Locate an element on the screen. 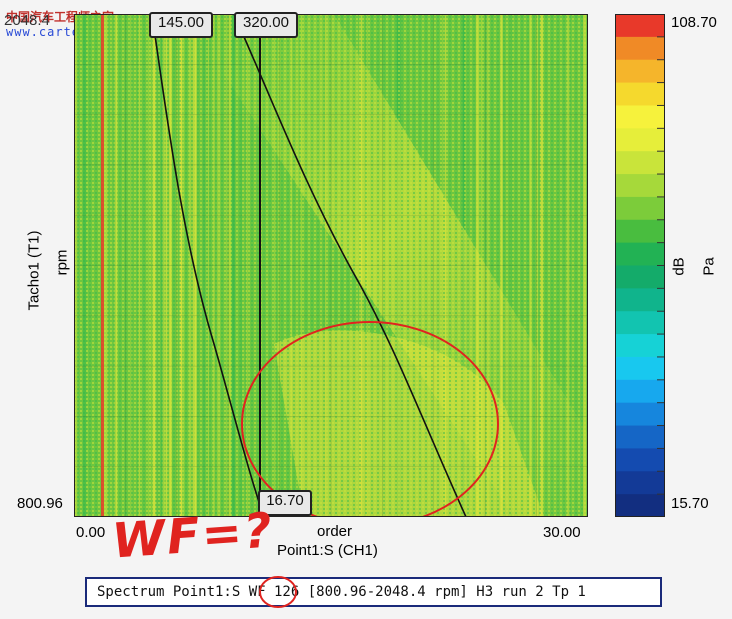  highlight-circle is located at coordinates (370, 419).